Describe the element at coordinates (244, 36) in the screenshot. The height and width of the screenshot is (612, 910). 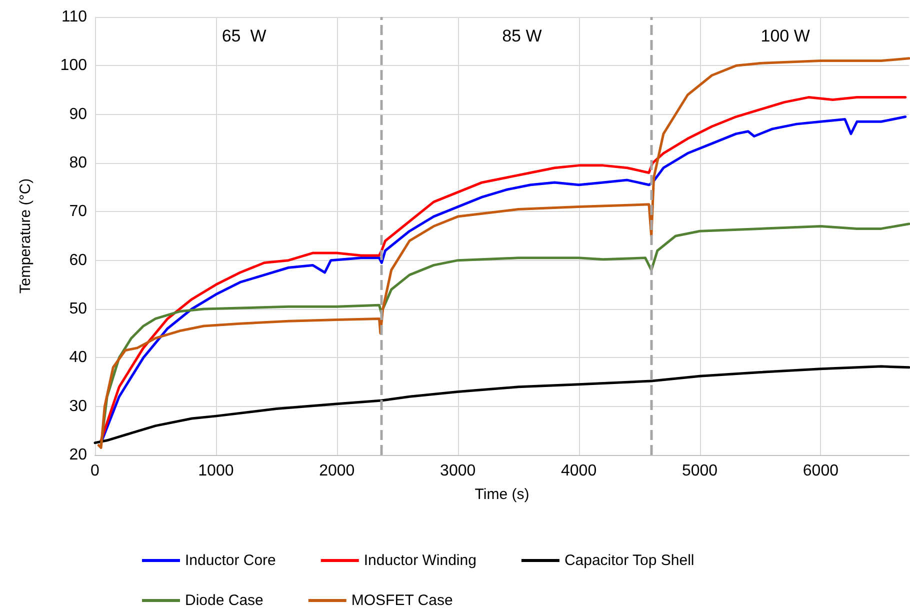
I see `annotation: 65 W` at that location.